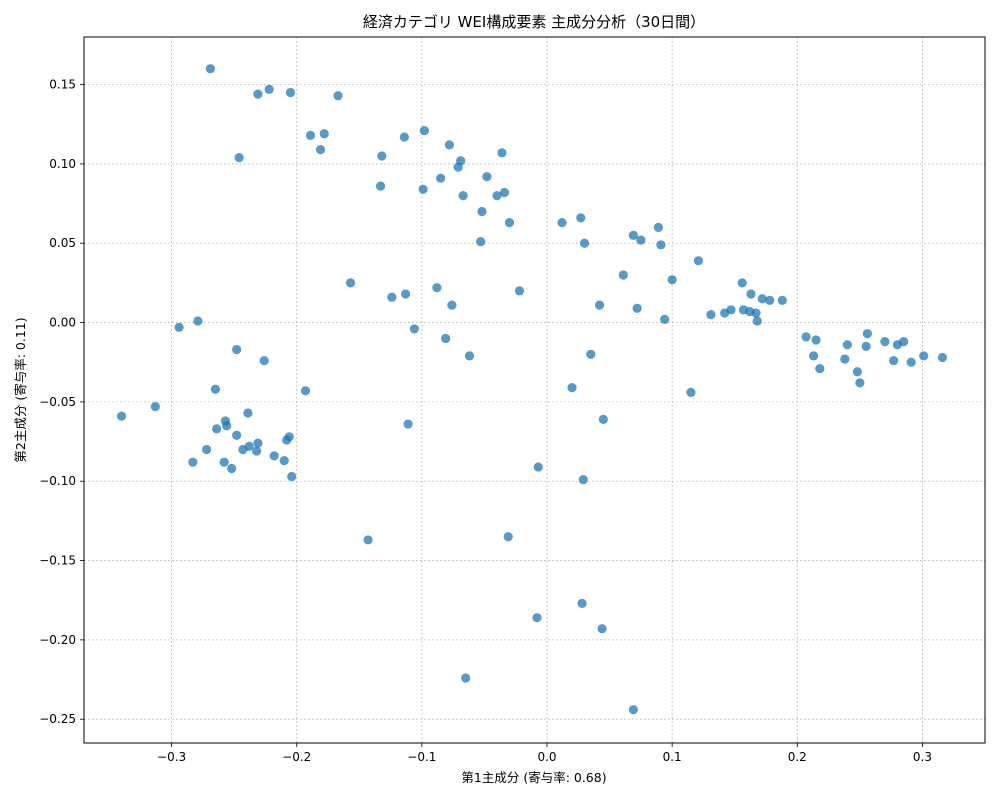 The image size is (1000, 800). I want to click on y-tick-label: 0.00, so click(62, 323).